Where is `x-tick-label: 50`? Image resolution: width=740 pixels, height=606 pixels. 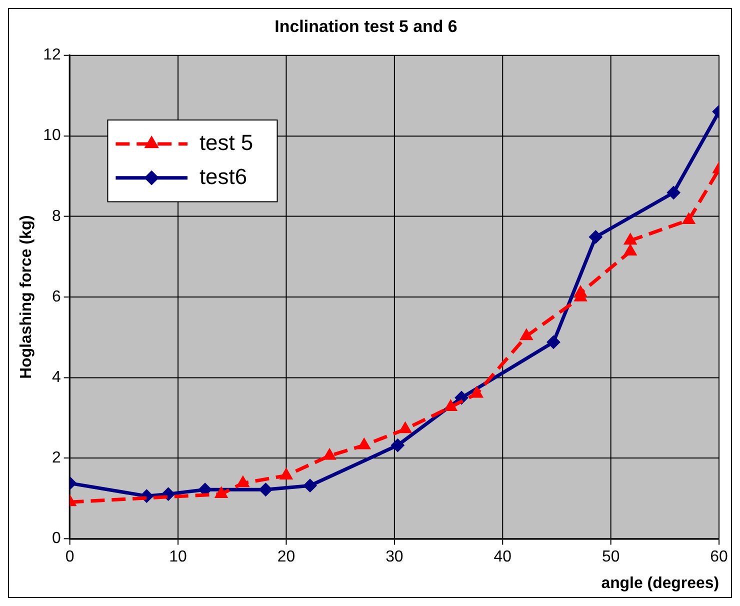 x-tick-label: 50 is located at coordinates (611, 557).